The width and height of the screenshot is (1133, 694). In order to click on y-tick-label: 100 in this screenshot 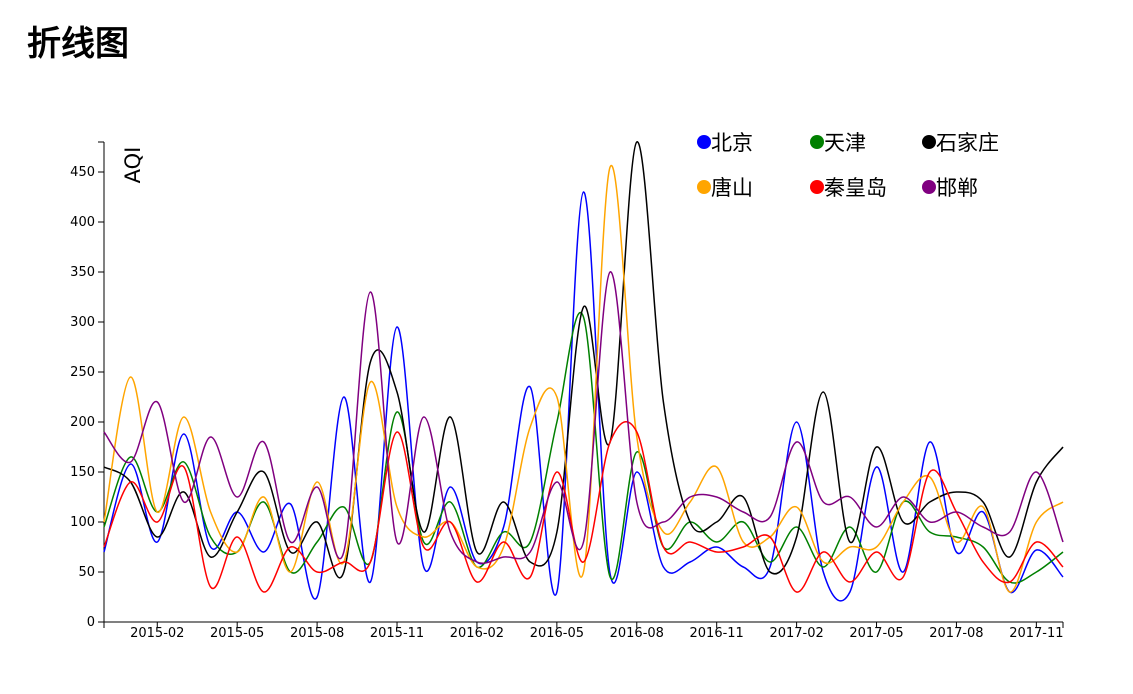, I will do `click(82, 522)`.